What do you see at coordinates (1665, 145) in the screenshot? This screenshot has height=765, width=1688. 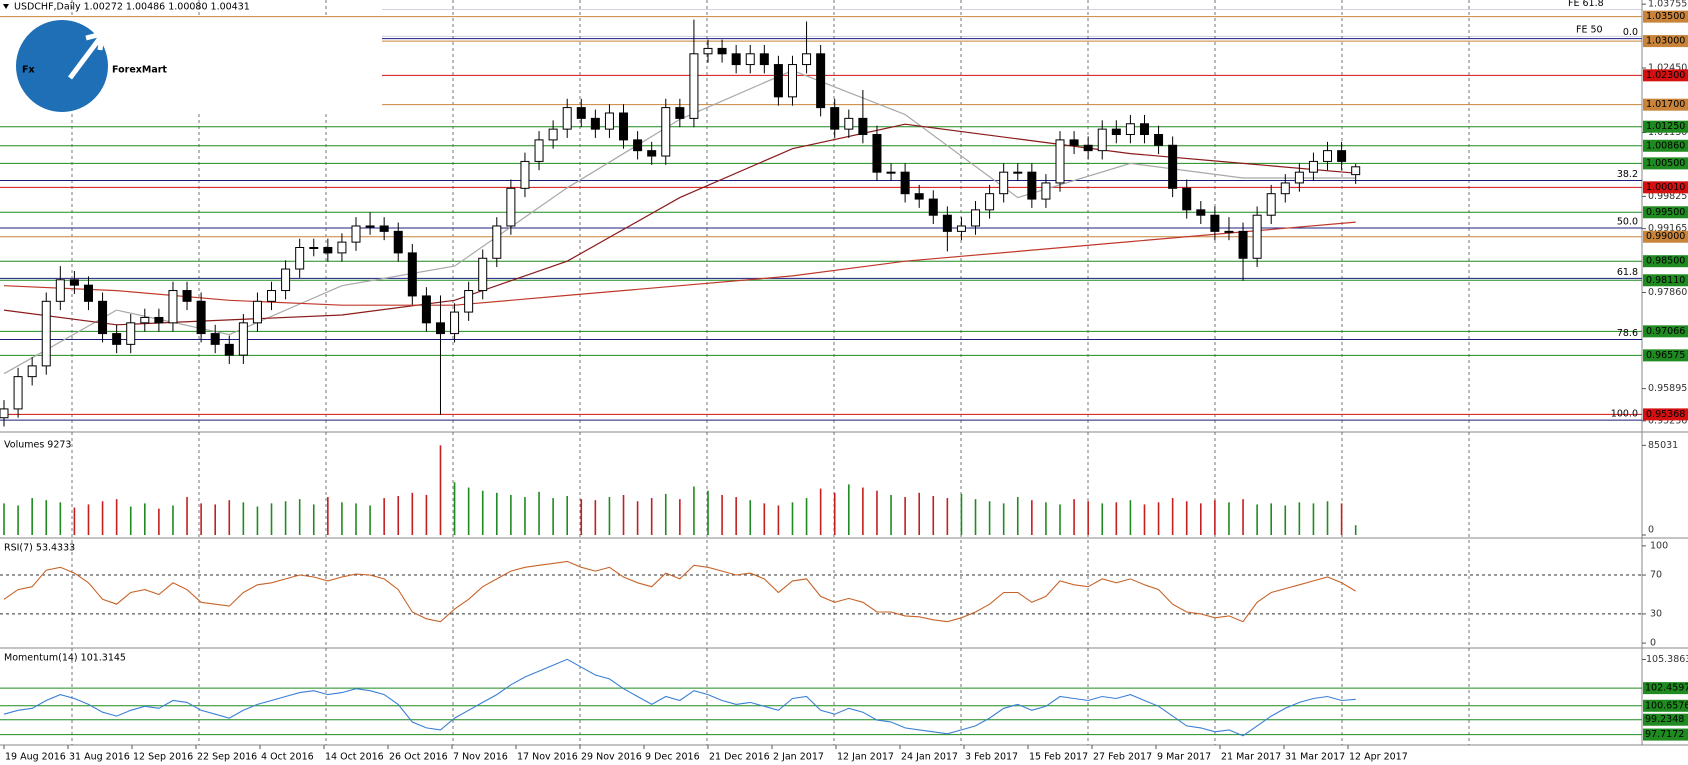 I see `level-label: 1.00860` at bounding box center [1665, 145].